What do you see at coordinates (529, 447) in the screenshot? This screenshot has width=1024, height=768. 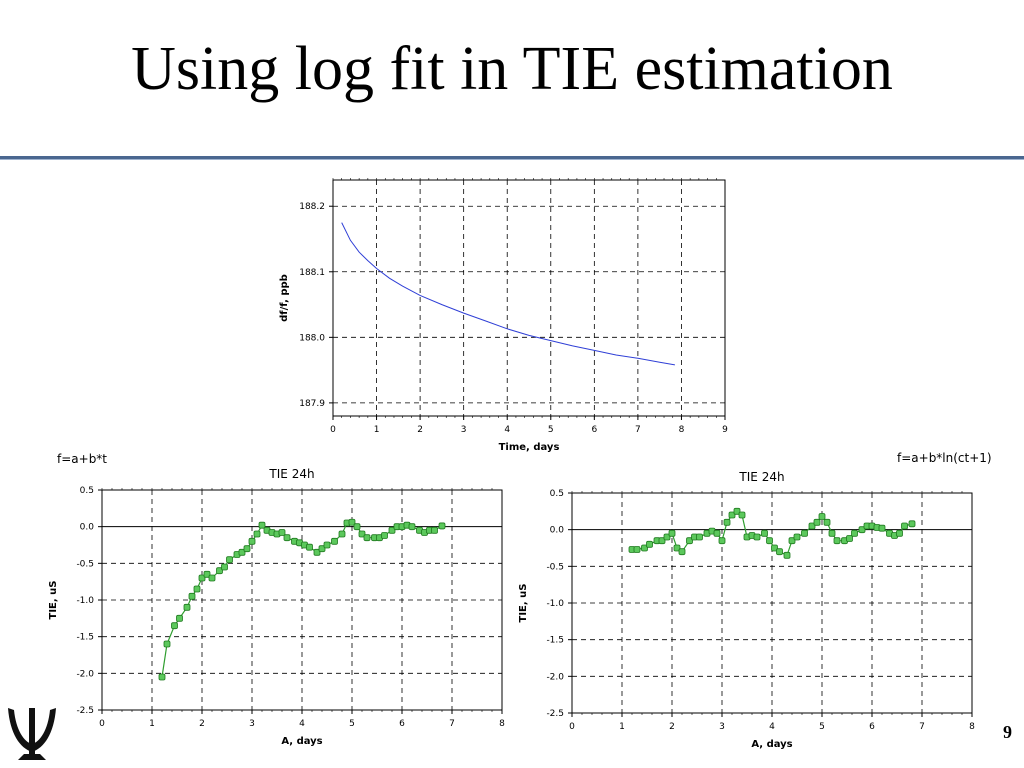 I see `x-axis-label: Time, days` at bounding box center [529, 447].